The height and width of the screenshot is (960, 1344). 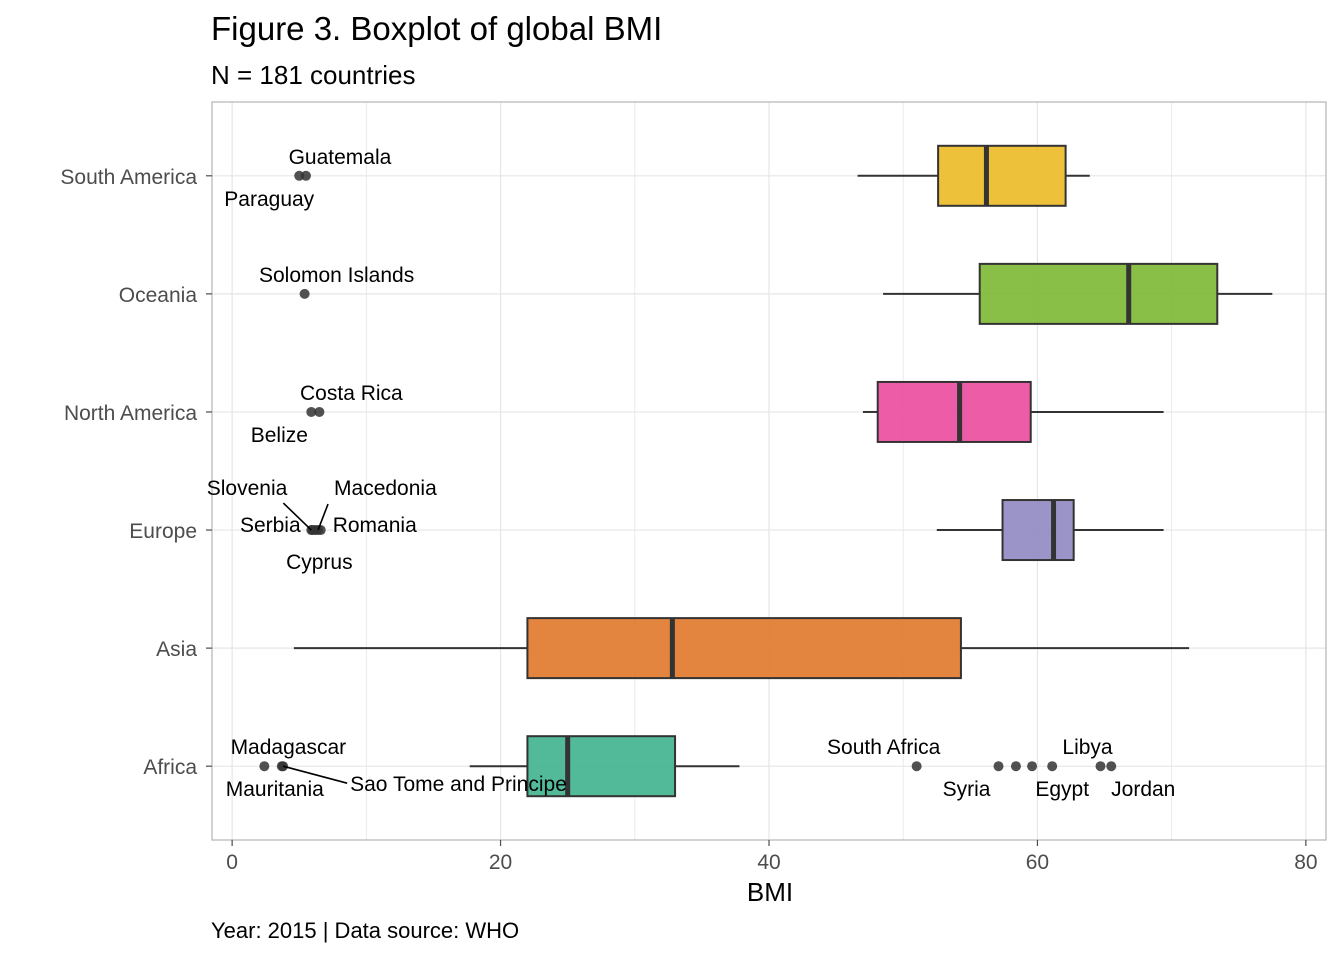 I want to click on outlier-label: Costa Rica, so click(x=351, y=393).